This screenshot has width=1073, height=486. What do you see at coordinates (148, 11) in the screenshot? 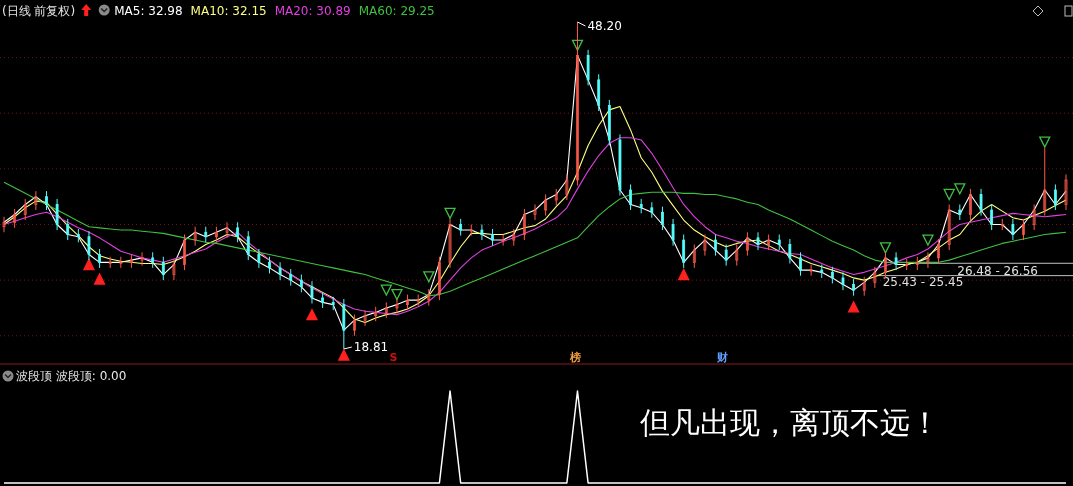
I see `text: MA5: 32.98` at bounding box center [148, 11].